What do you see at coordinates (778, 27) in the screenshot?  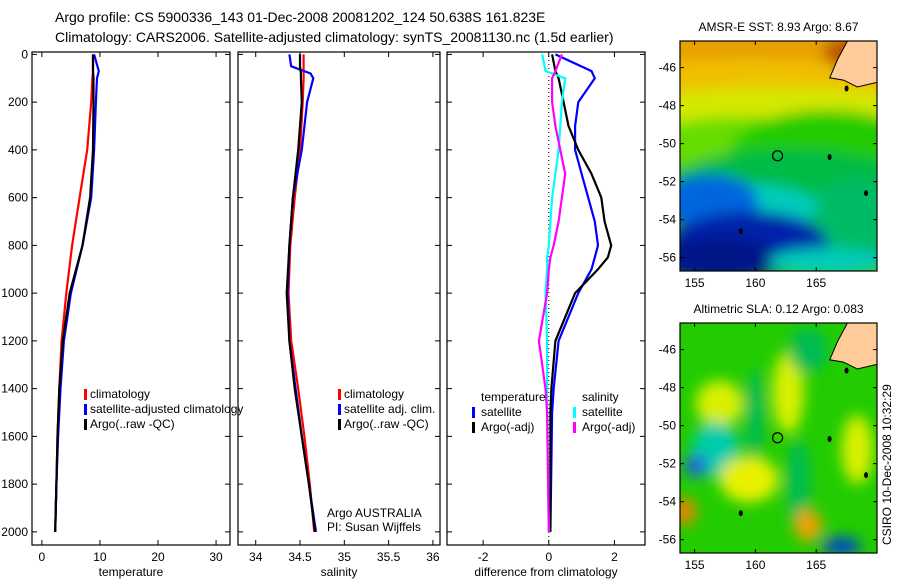 I see `map-title: AMSR-E SST: 8.93 Argo: 8.67` at bounding box center [778, 27].